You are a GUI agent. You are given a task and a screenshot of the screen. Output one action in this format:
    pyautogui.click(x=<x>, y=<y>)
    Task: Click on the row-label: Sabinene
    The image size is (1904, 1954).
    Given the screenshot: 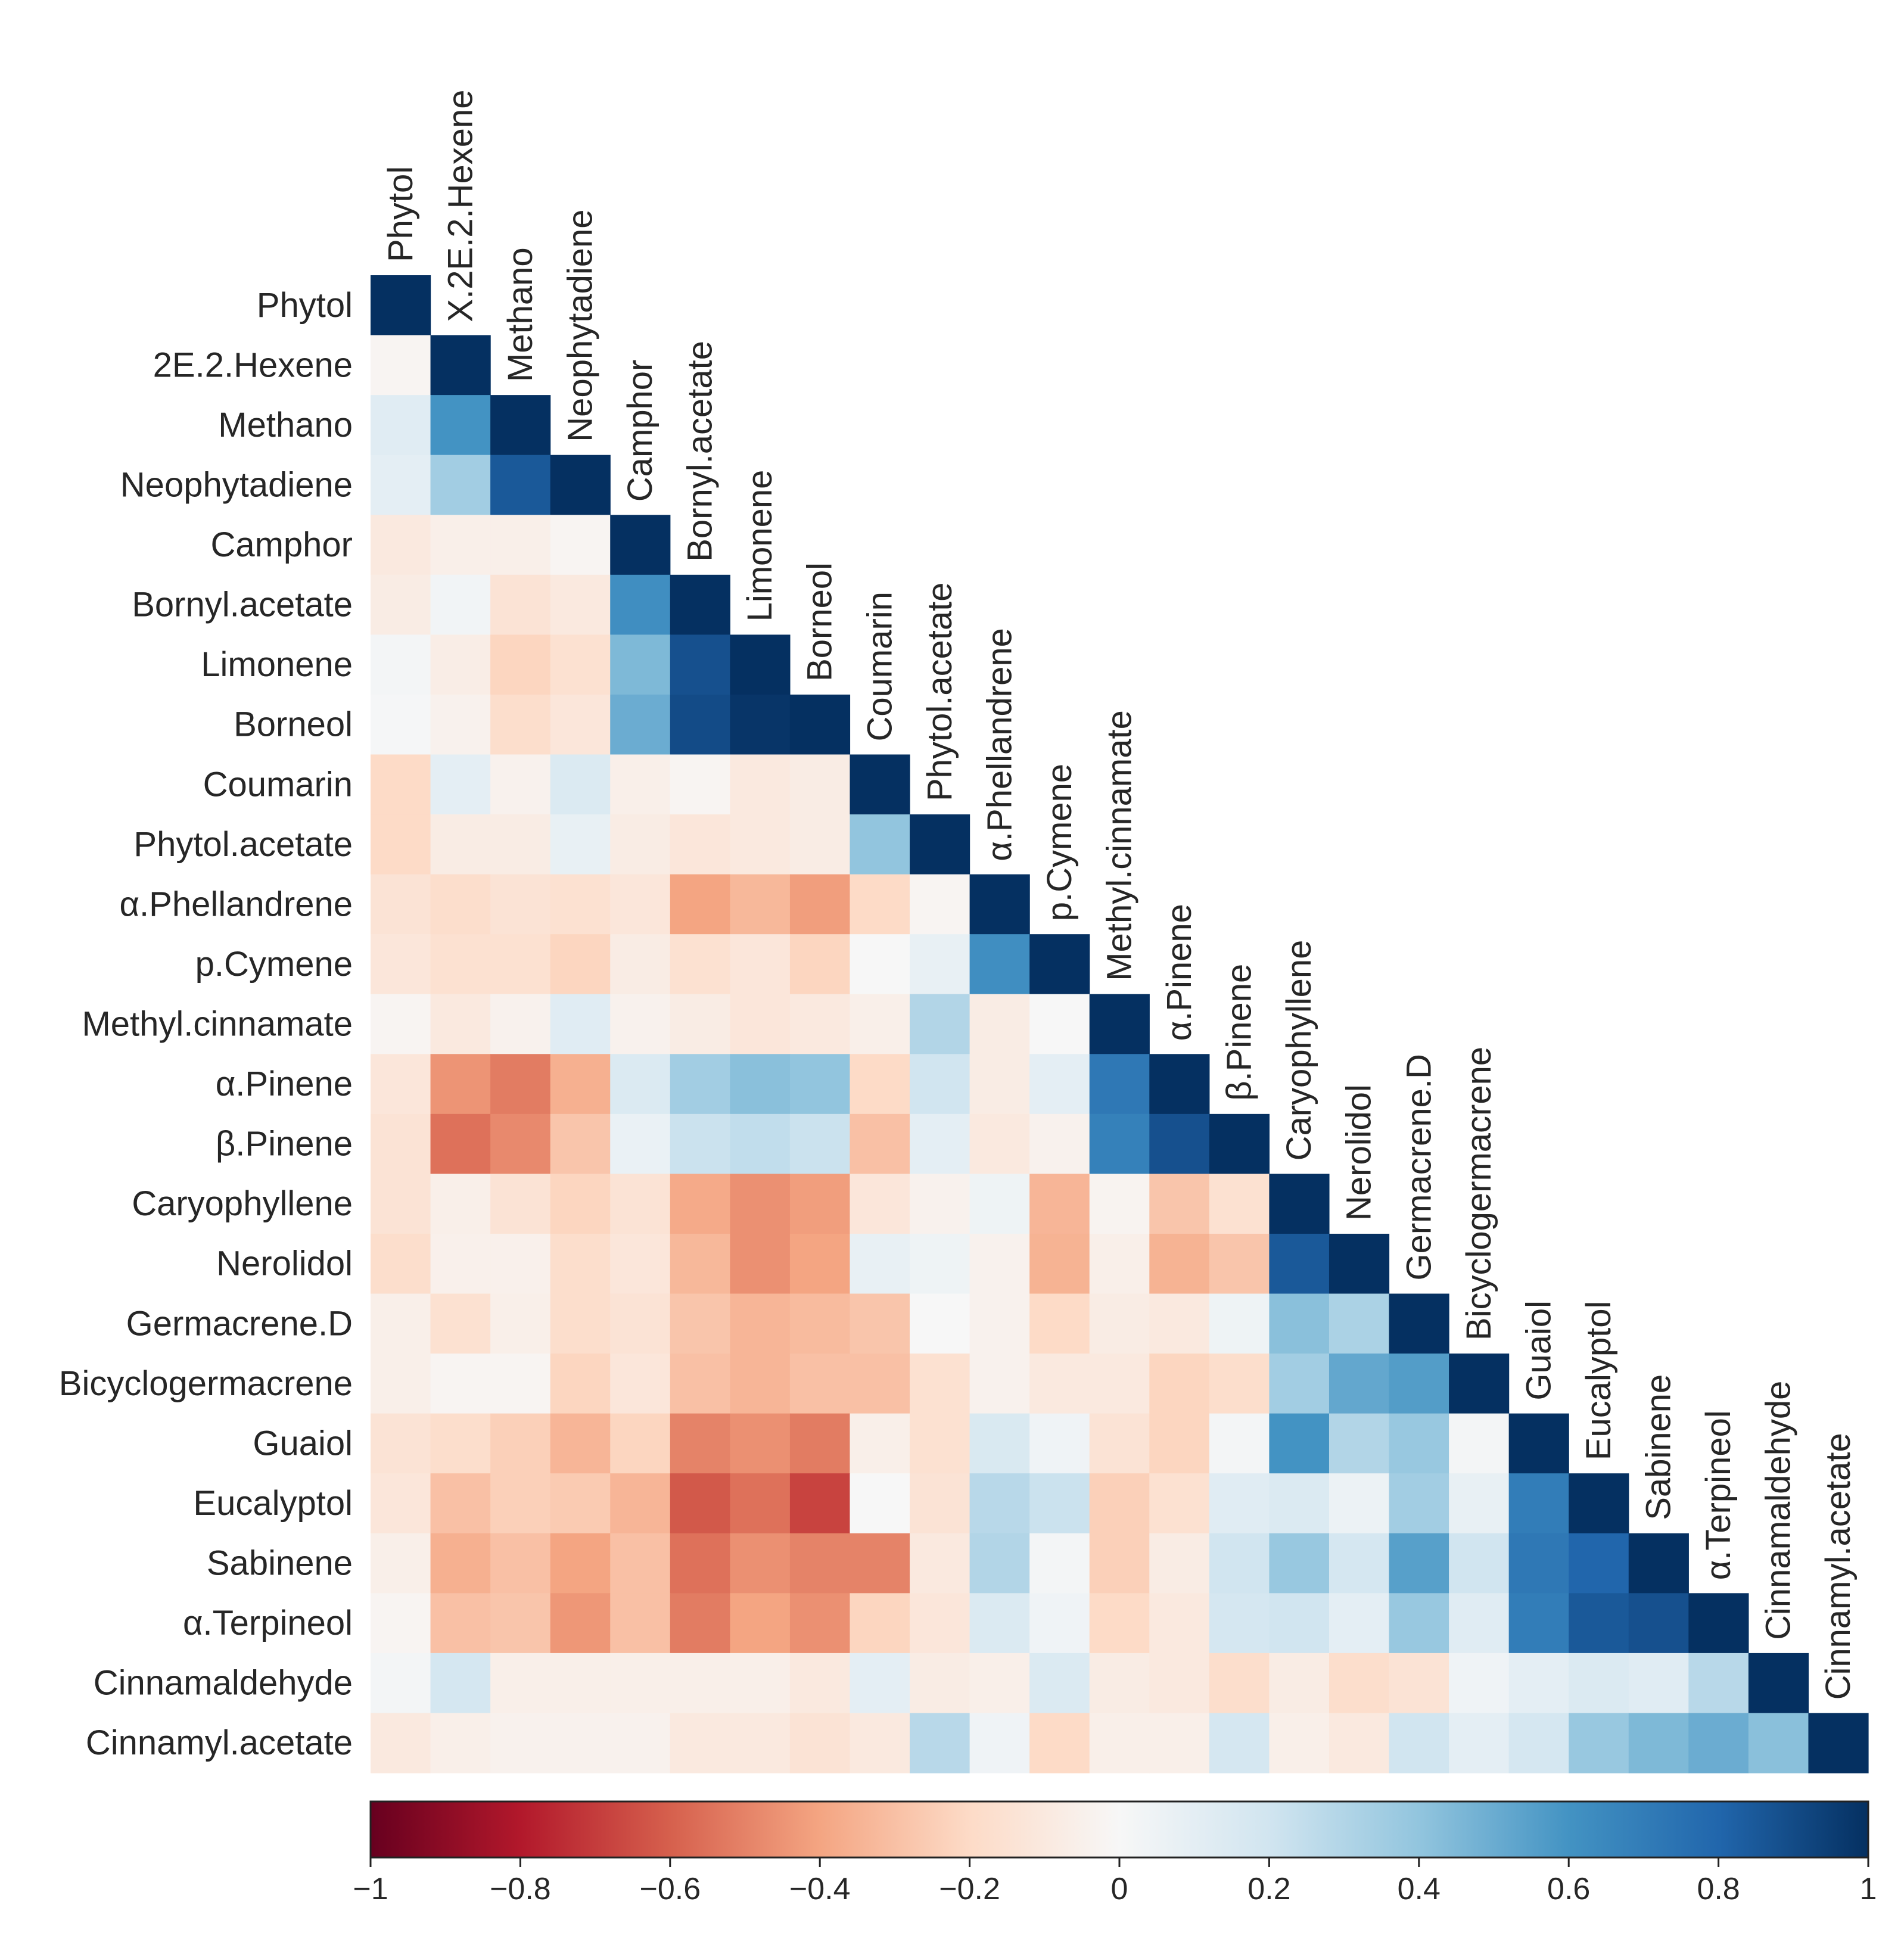 What is the action you would take?
    pyautogui.click(x=280, y=1563)
    